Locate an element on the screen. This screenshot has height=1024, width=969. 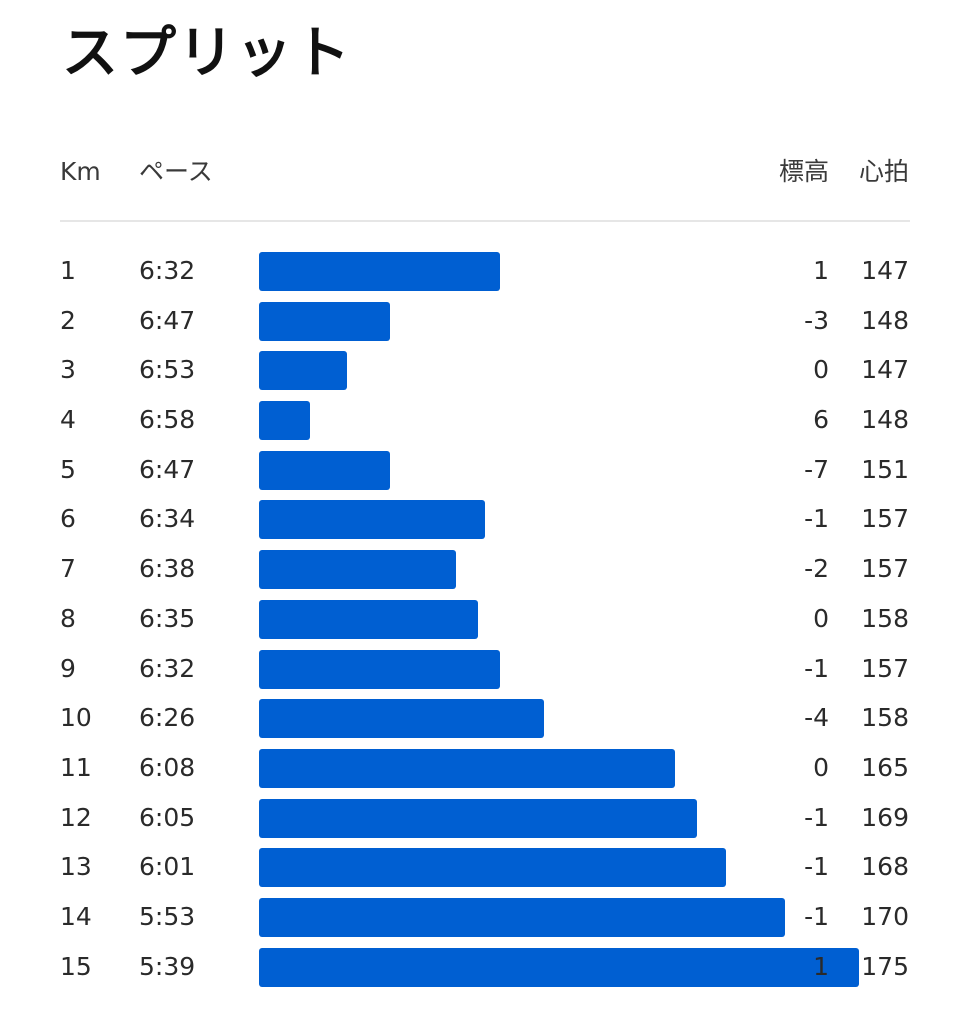
split-heart-rate: 168 is located at coordinates (885, 867).